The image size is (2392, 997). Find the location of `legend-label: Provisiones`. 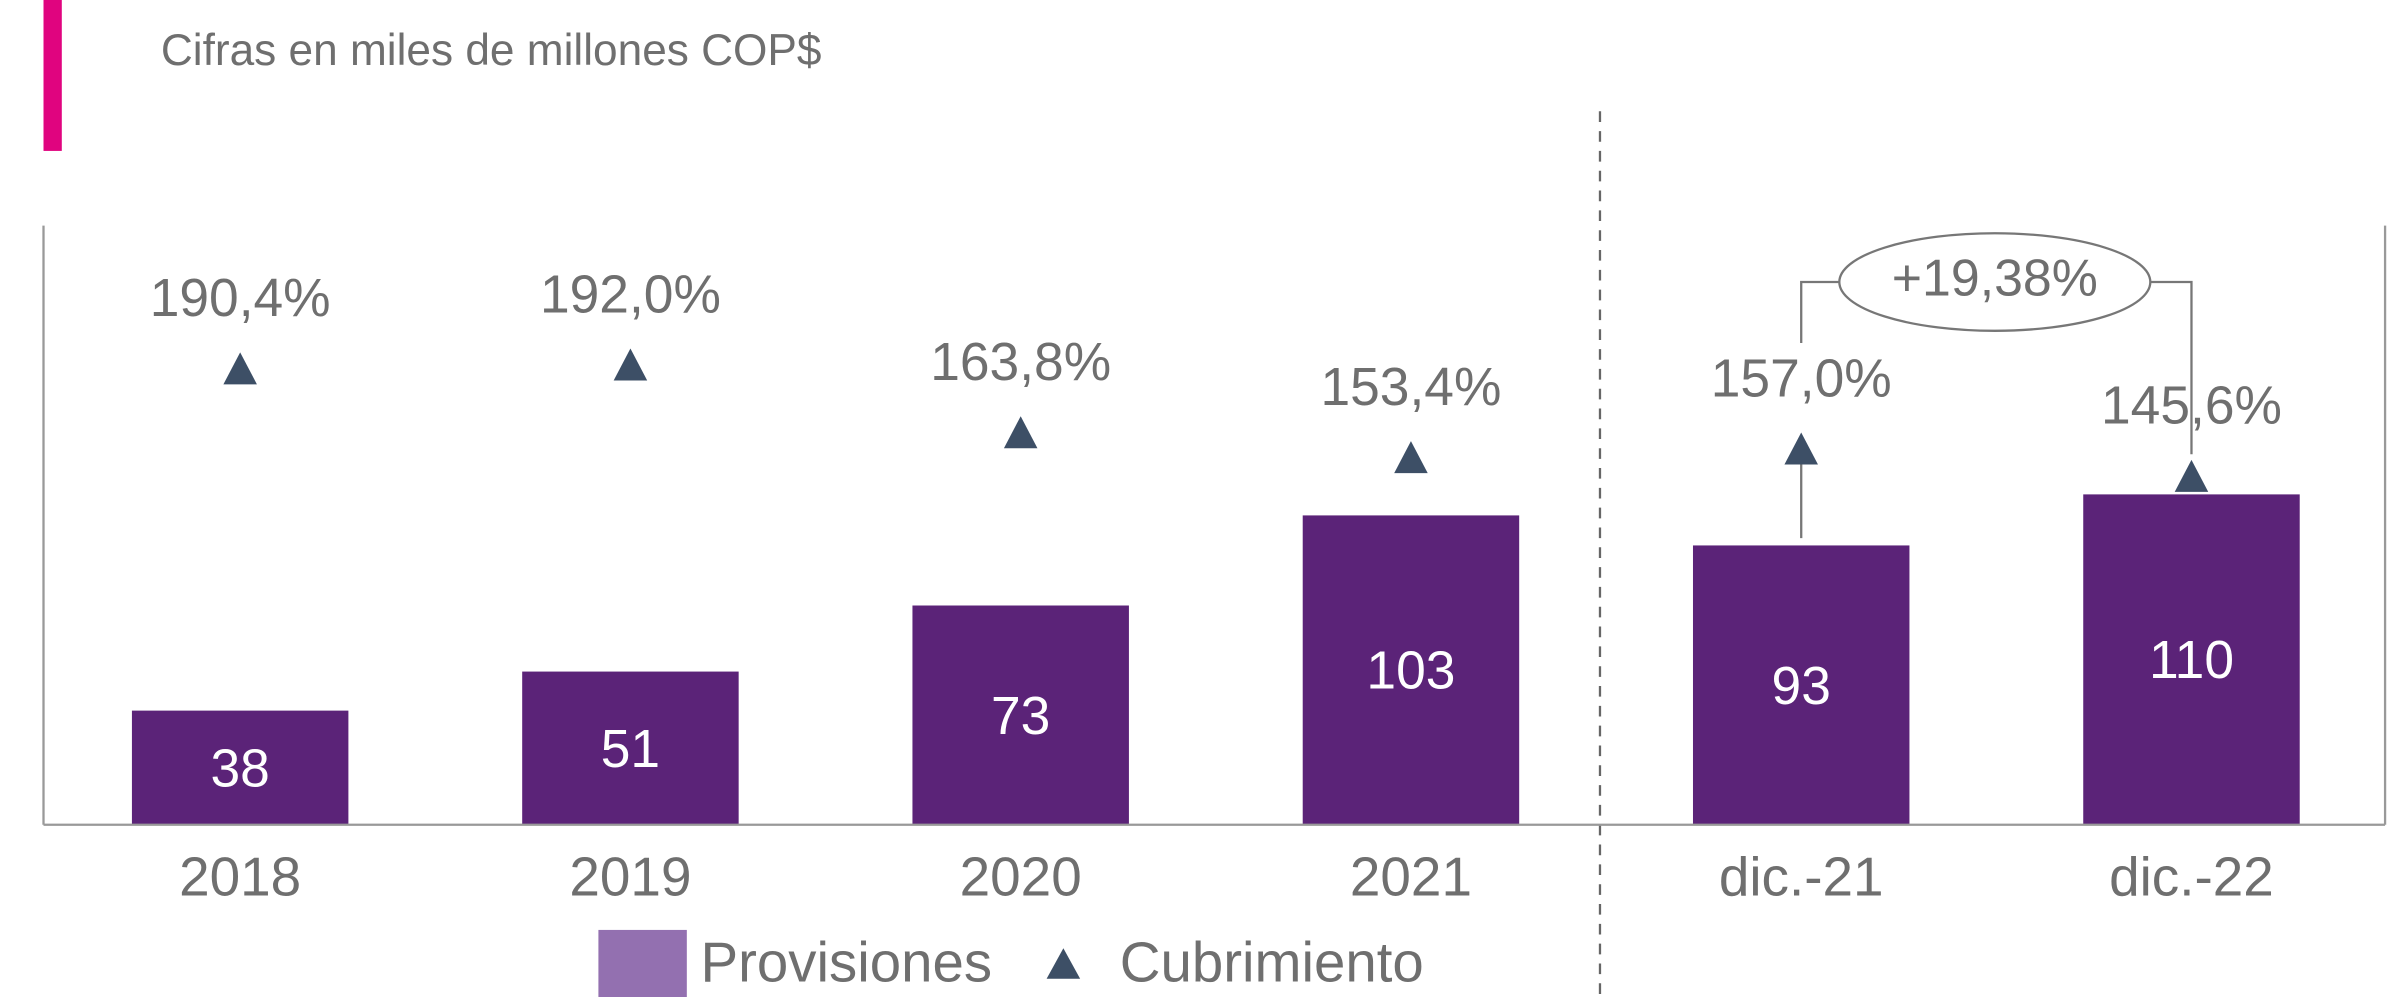

legend-label: Provisiones is located at coordinates (846, 961).